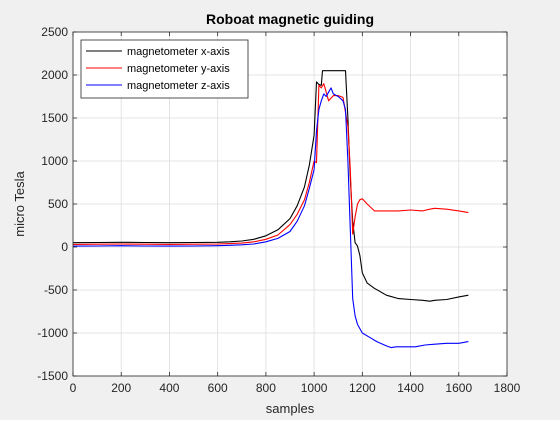  Describe the element at coordinates (73, 388) in the screenshot. I see `x-tick-label: 0` at that location.